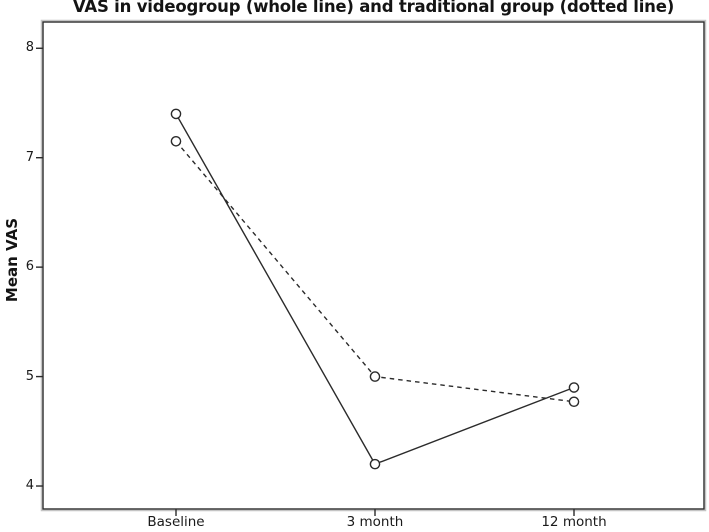 This screenshot has height=532, width=709. Describe the element at coordinates (29, 157) in the screenshot. I see `y-tick-label: 7` at that location.